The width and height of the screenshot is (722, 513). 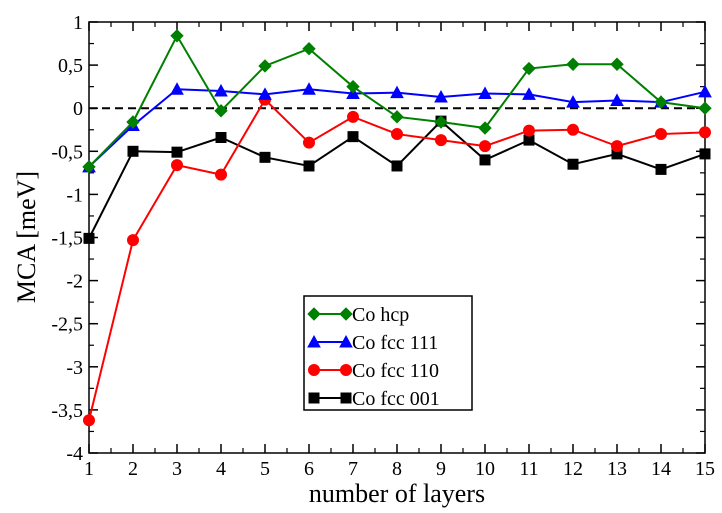 What do you see at coordinates (26, 237) in the screenshot?
I see `y-axis-title: MCA [meV]` at bounding box center [26, 237].